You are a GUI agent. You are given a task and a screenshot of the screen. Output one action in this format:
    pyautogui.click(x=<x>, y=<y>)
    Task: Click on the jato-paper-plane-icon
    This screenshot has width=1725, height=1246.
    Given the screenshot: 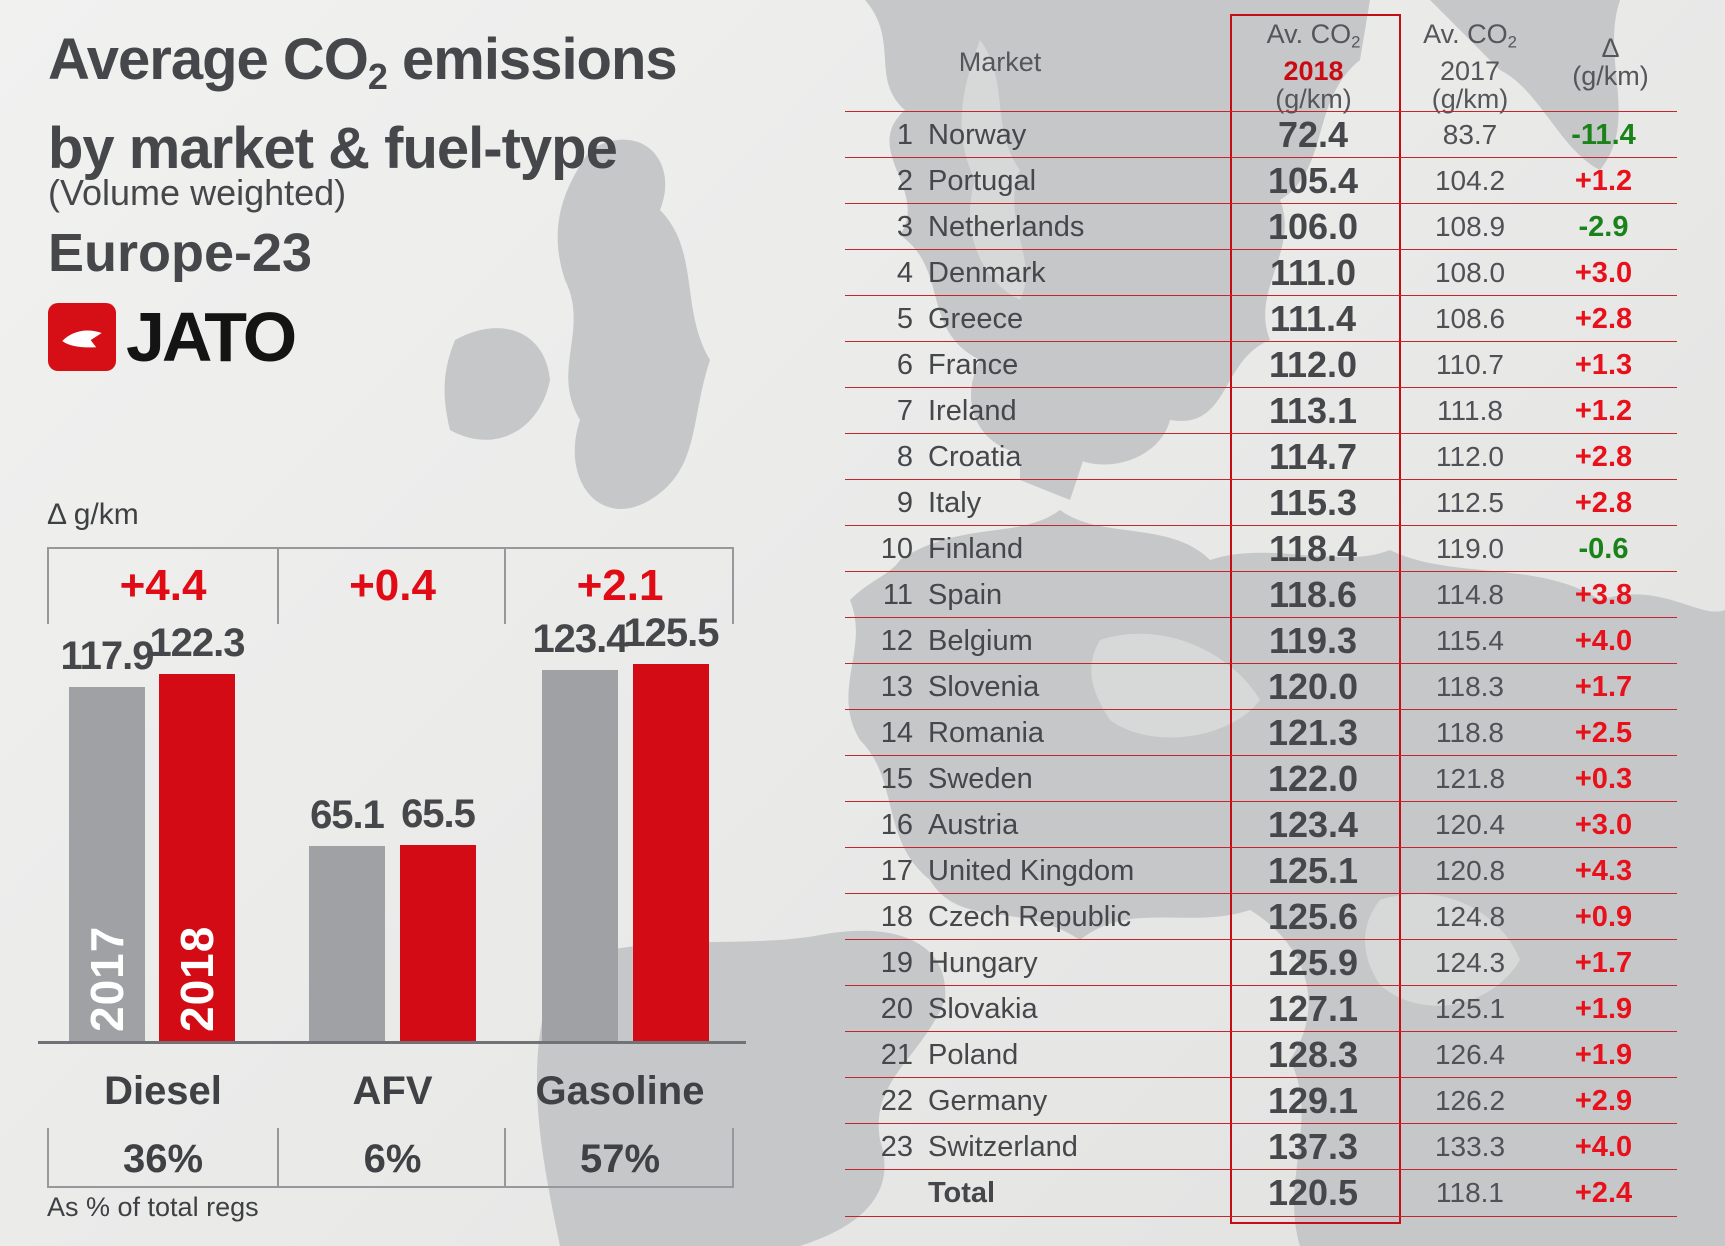 What is the action you would take?
    pyautogui.click(x=82, y=337)
    